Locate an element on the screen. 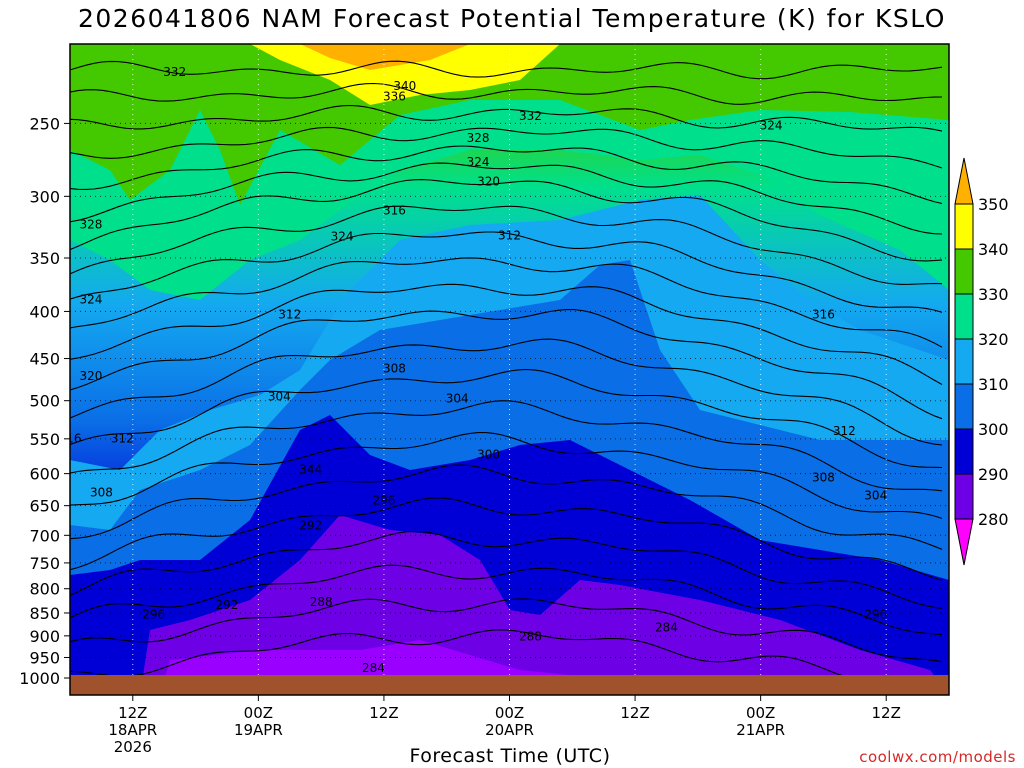  contour-label-344-0: 344 is located at coordinates (310, 470).